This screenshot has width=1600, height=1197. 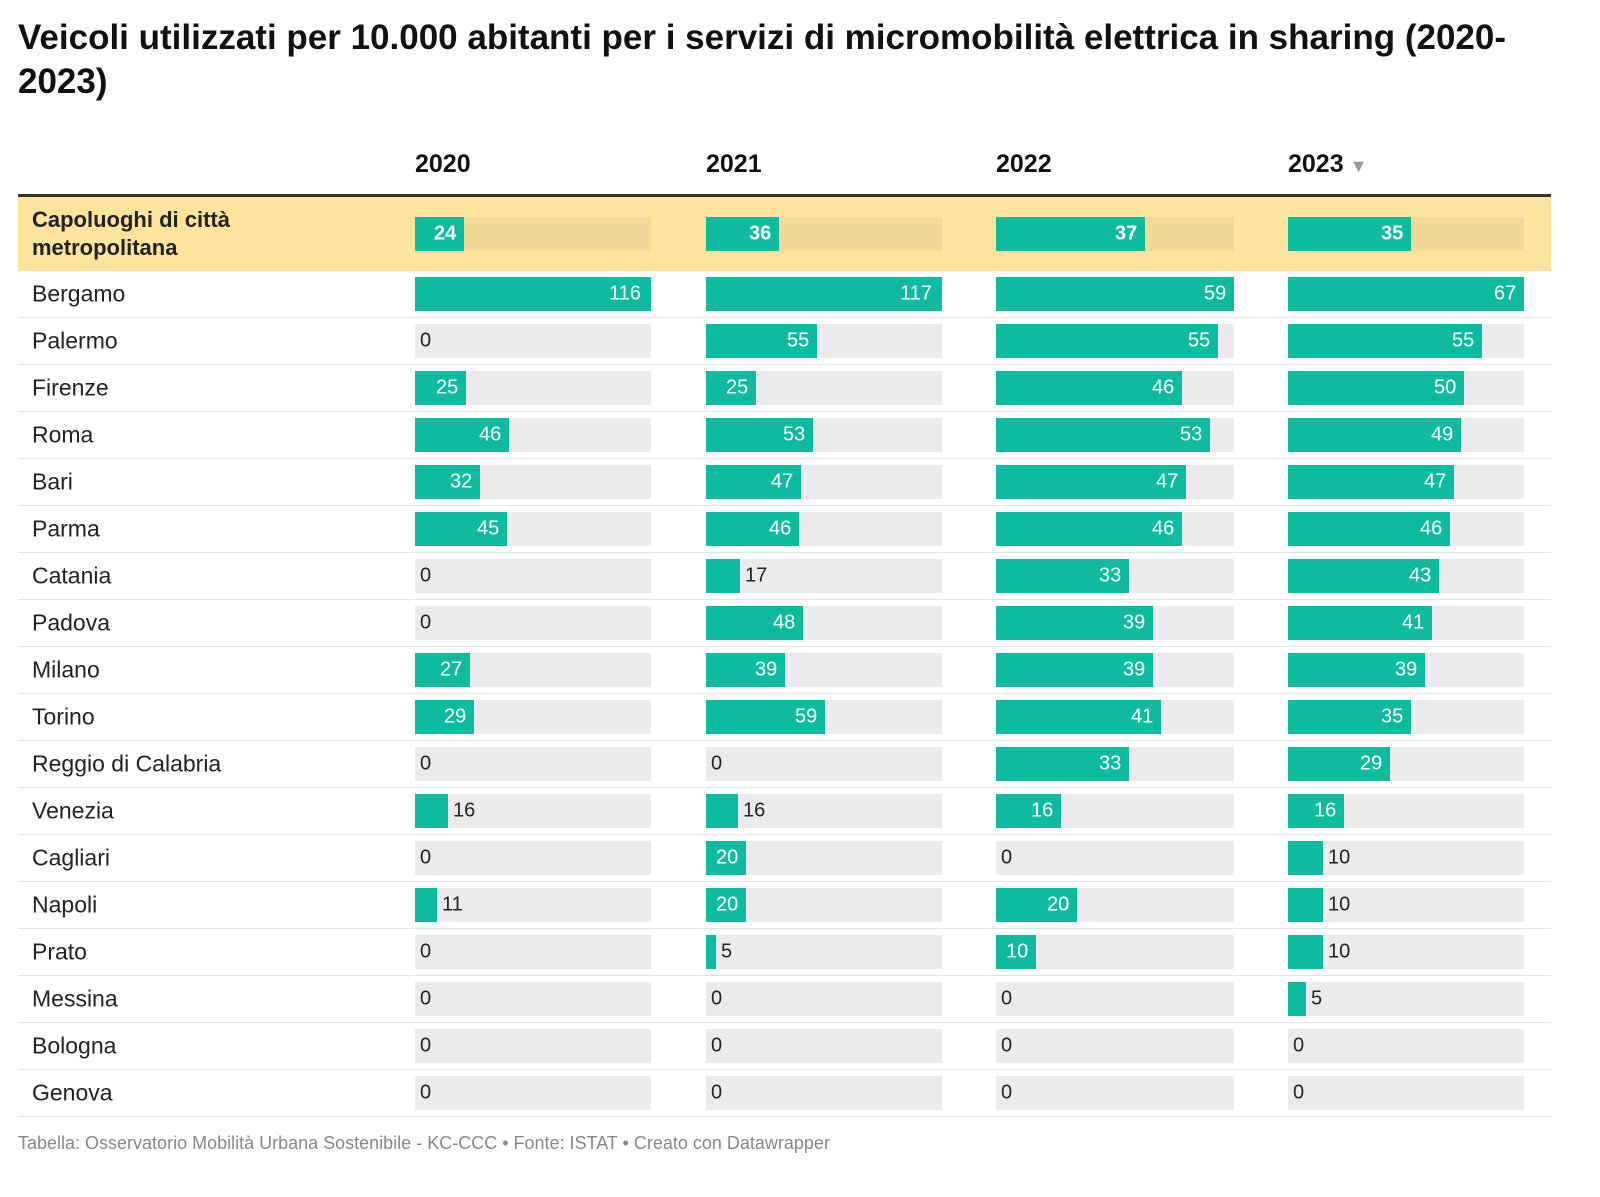 I want to click on bar-track: 32, so click(x=533, y=482).